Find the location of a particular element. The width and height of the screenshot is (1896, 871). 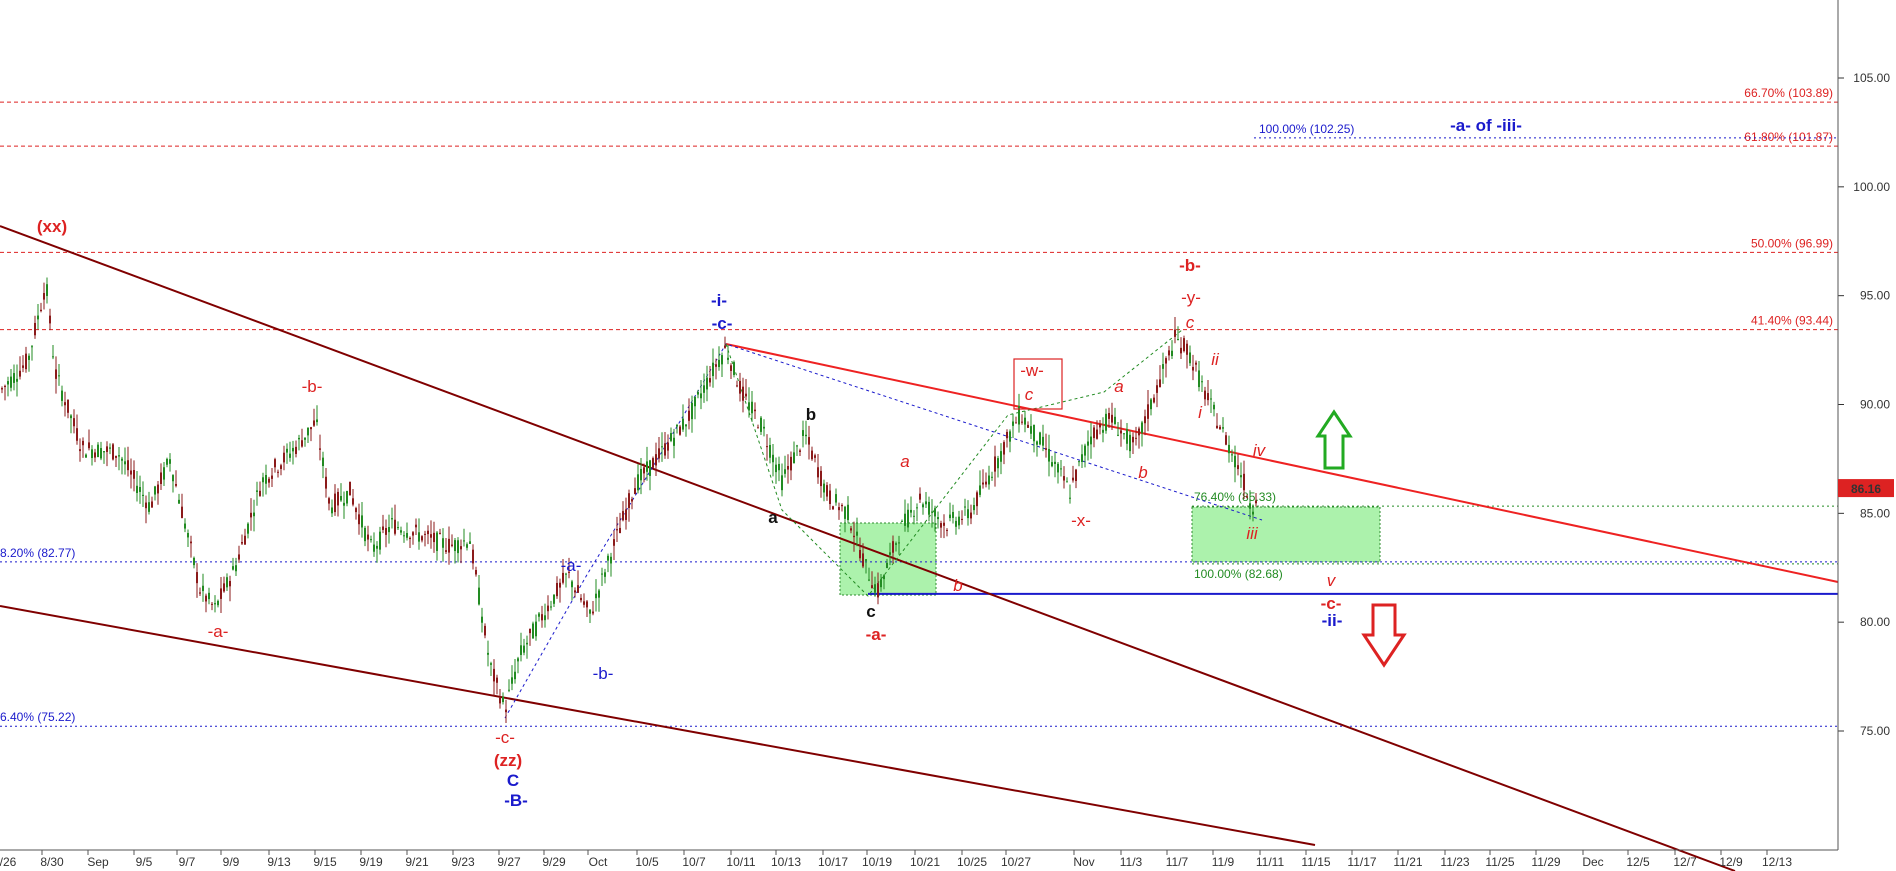

y-tick-label: 100.00 is located at coordinates (1871, 187).